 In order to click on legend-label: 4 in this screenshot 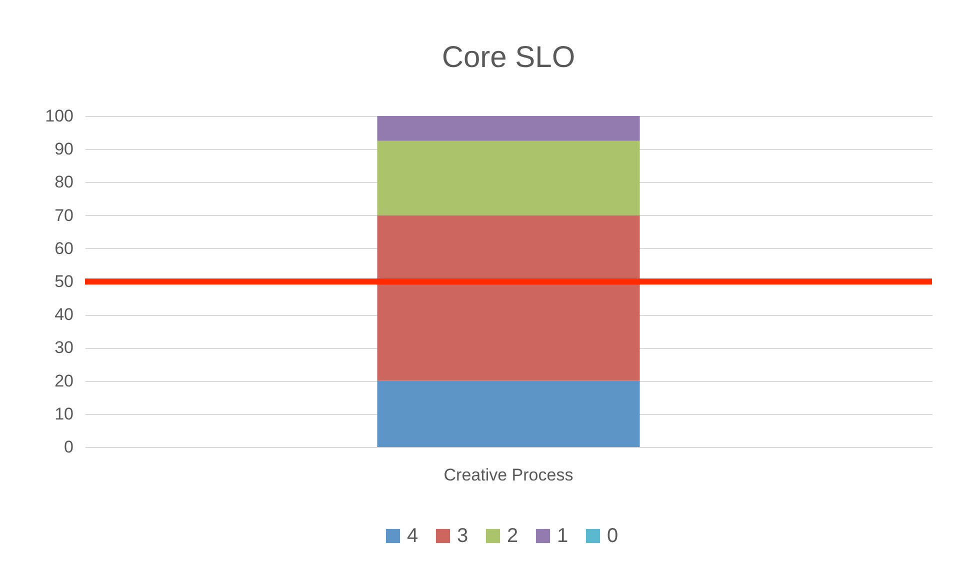, I will do `click(412, 536)`.